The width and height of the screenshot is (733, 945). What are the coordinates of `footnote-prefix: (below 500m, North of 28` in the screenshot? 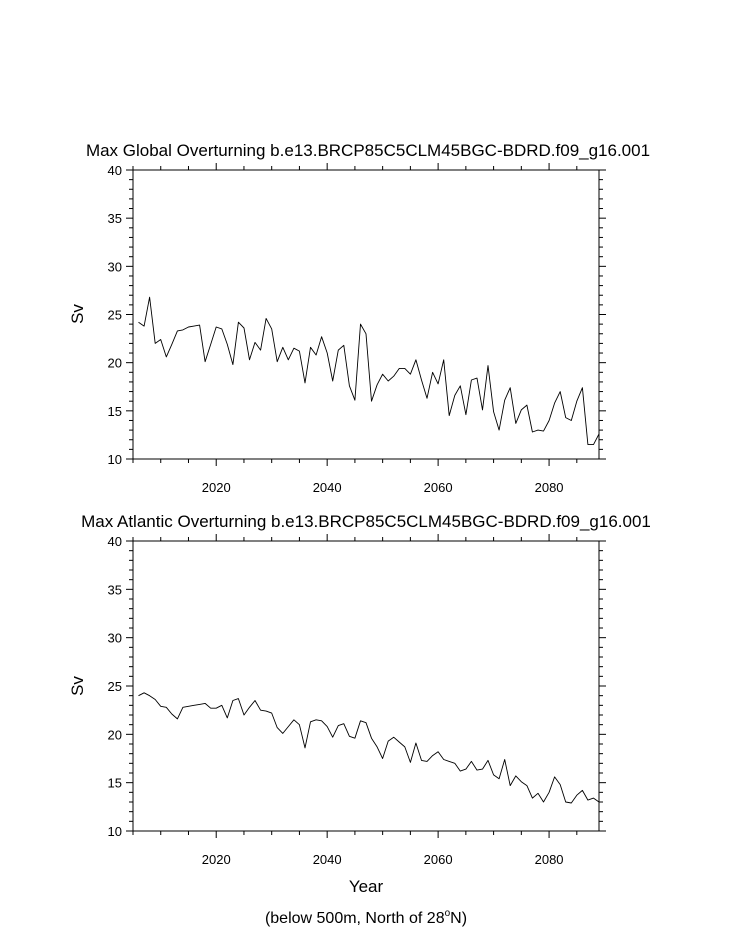 It's located at (355, 918).